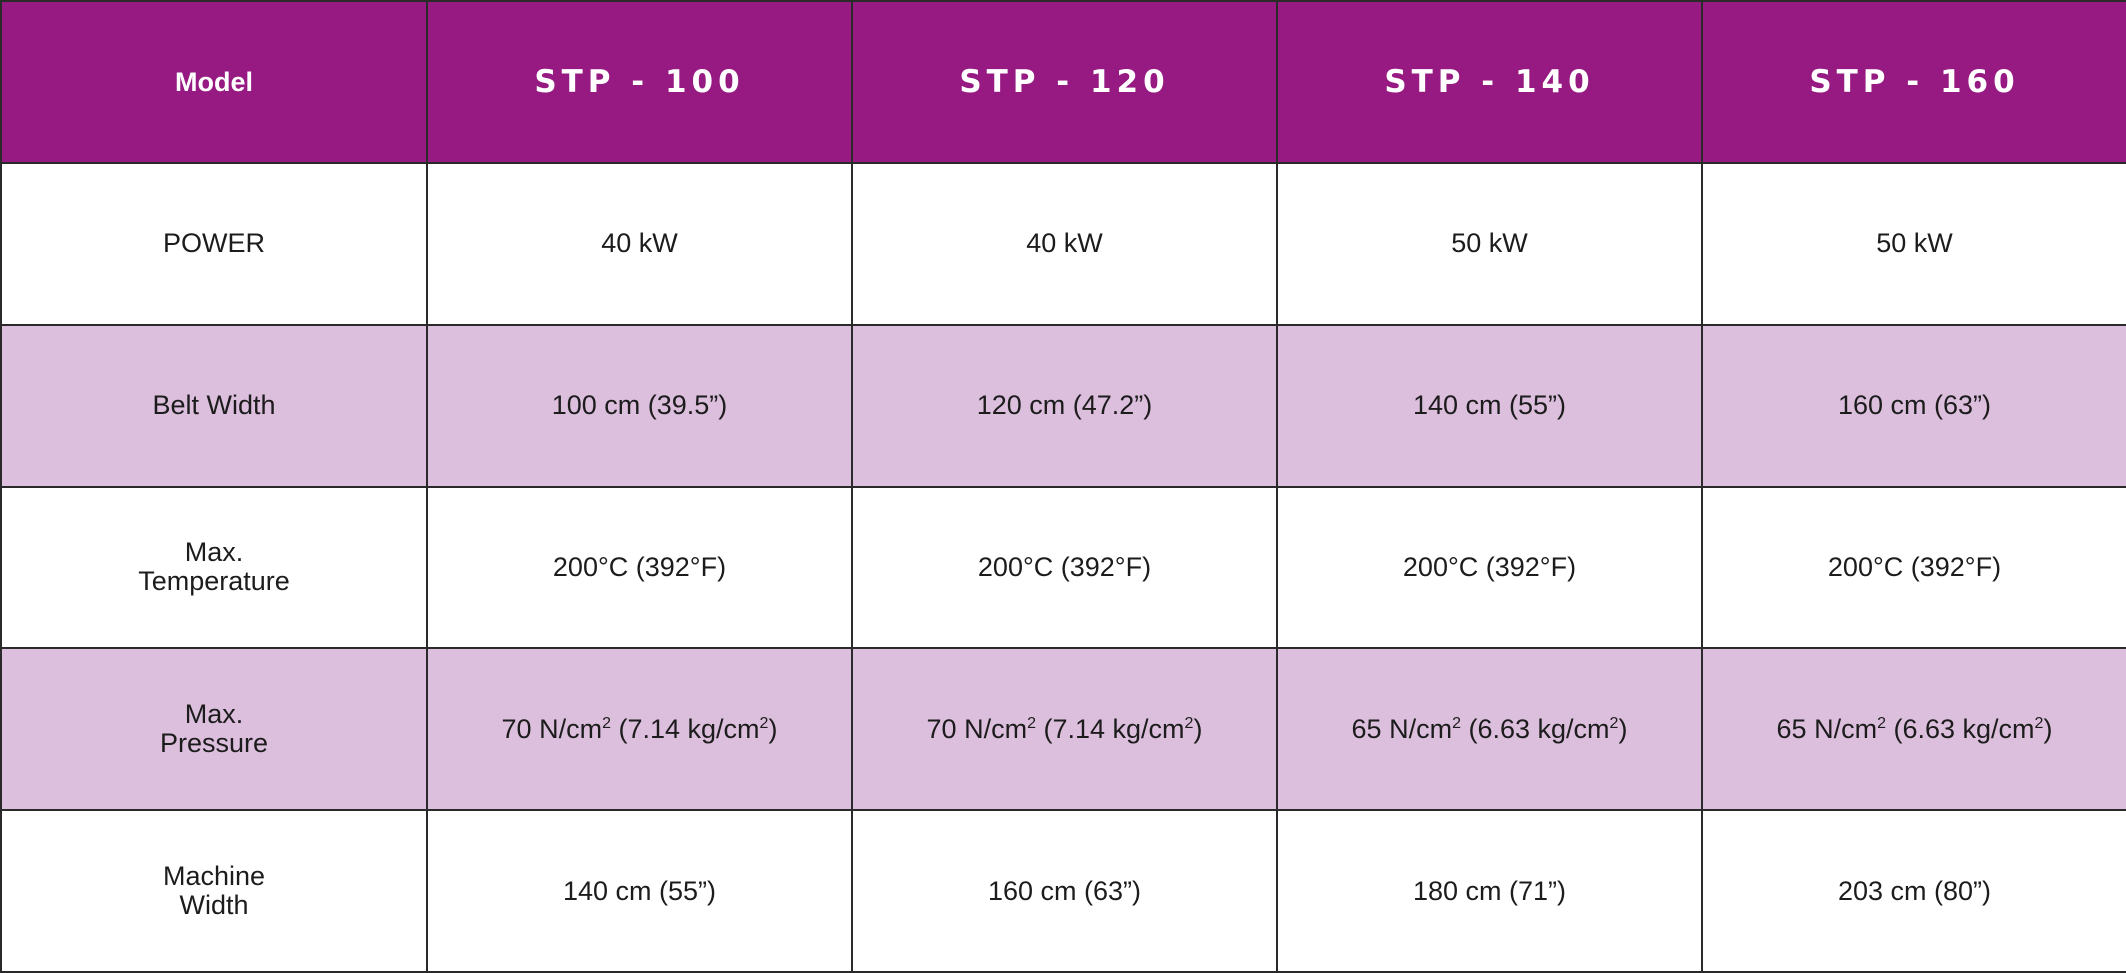 This screenshot has width=2126, height=973. I want to click on header-model-stp-140: STP - 140, so click(1489, 82).